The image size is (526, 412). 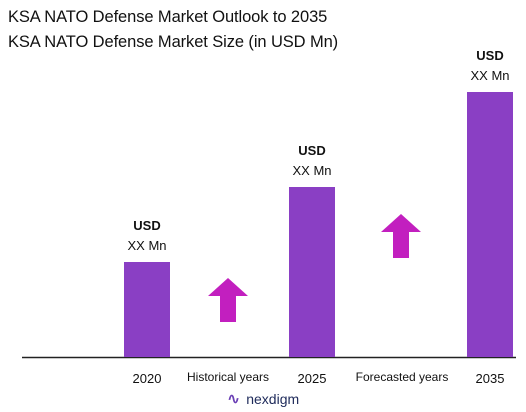 I want to click on nexdigm-logo: ∿ nexdigm, so click(x=263, y=399).